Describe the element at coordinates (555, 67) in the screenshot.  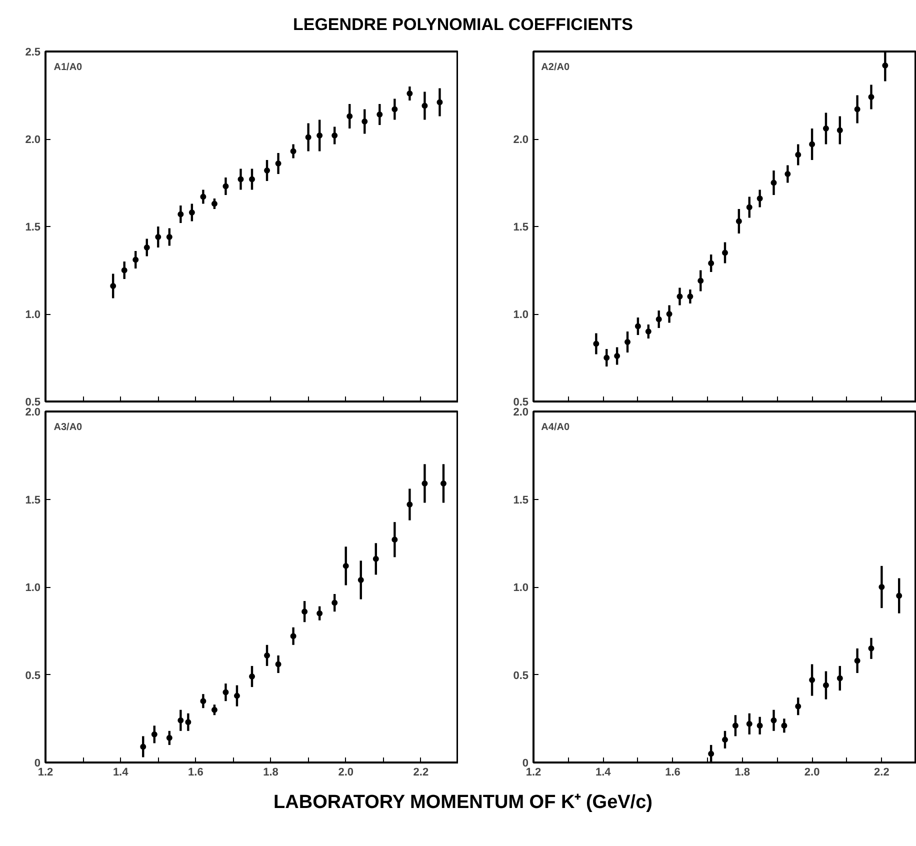
I see `annotation: A2/A0` at that location.